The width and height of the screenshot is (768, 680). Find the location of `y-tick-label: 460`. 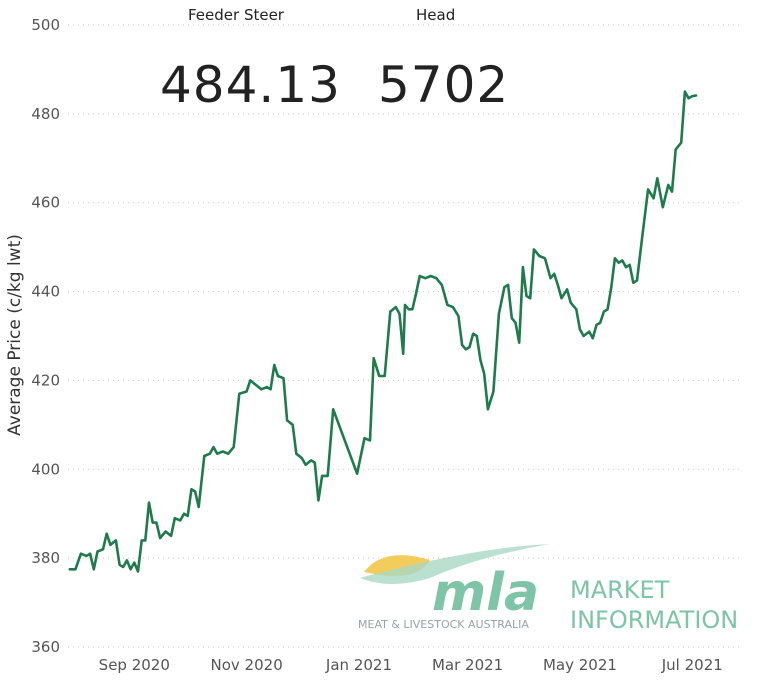

y-tick-label: 460 is located at coordinates (45, 203).